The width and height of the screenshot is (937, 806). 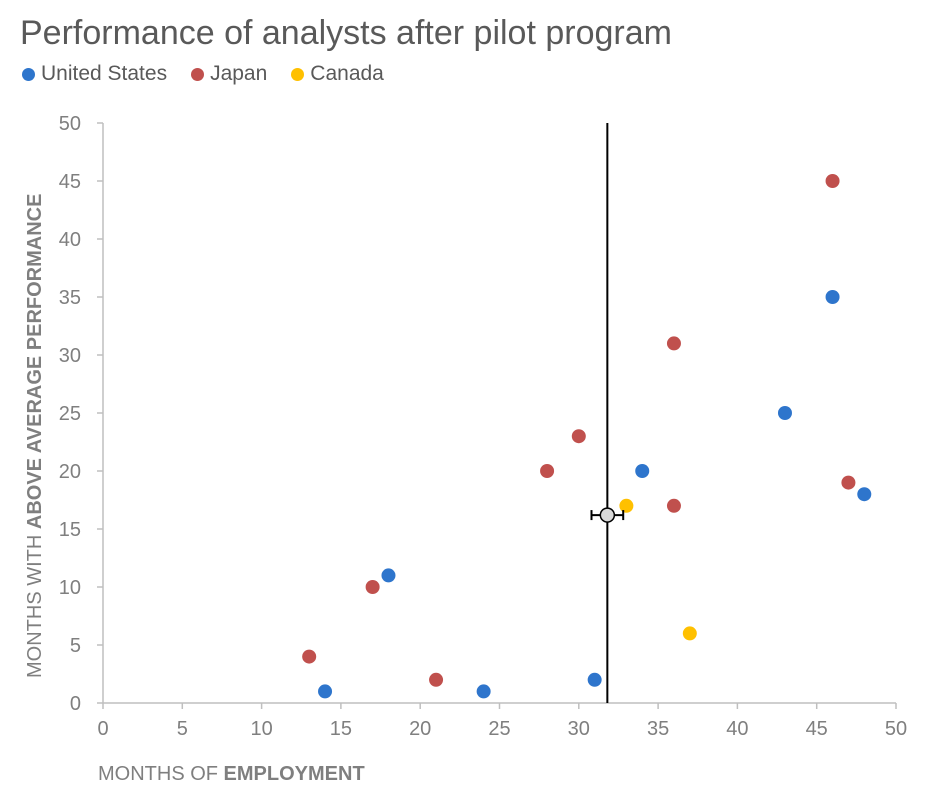 What do you see at coordinates (658, 729) in the screenshot?
I see `x-tick-label: 35` at bounding box center [658, 729].